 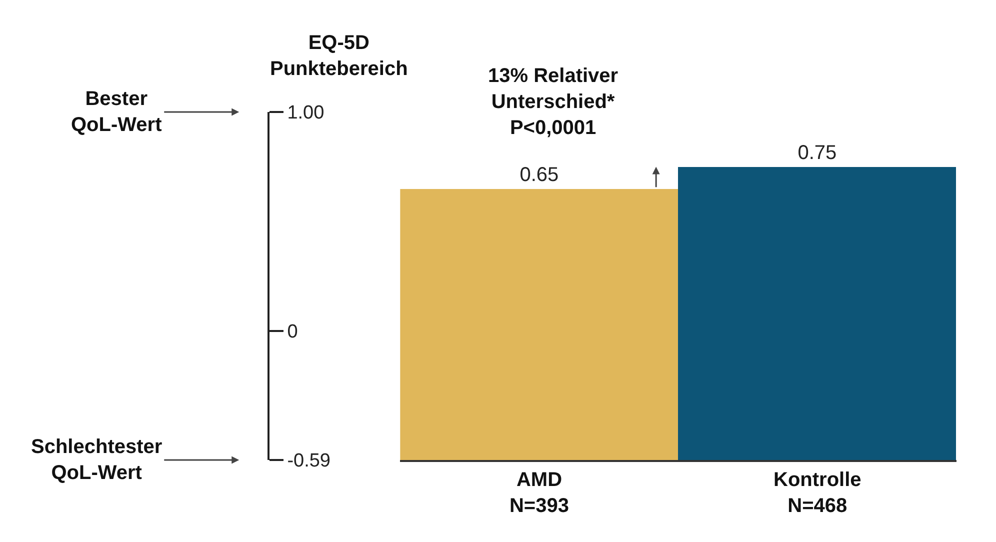 I want to click on y-axis-title: EQ-5D Punktebereich, so click(x=339, y=56).